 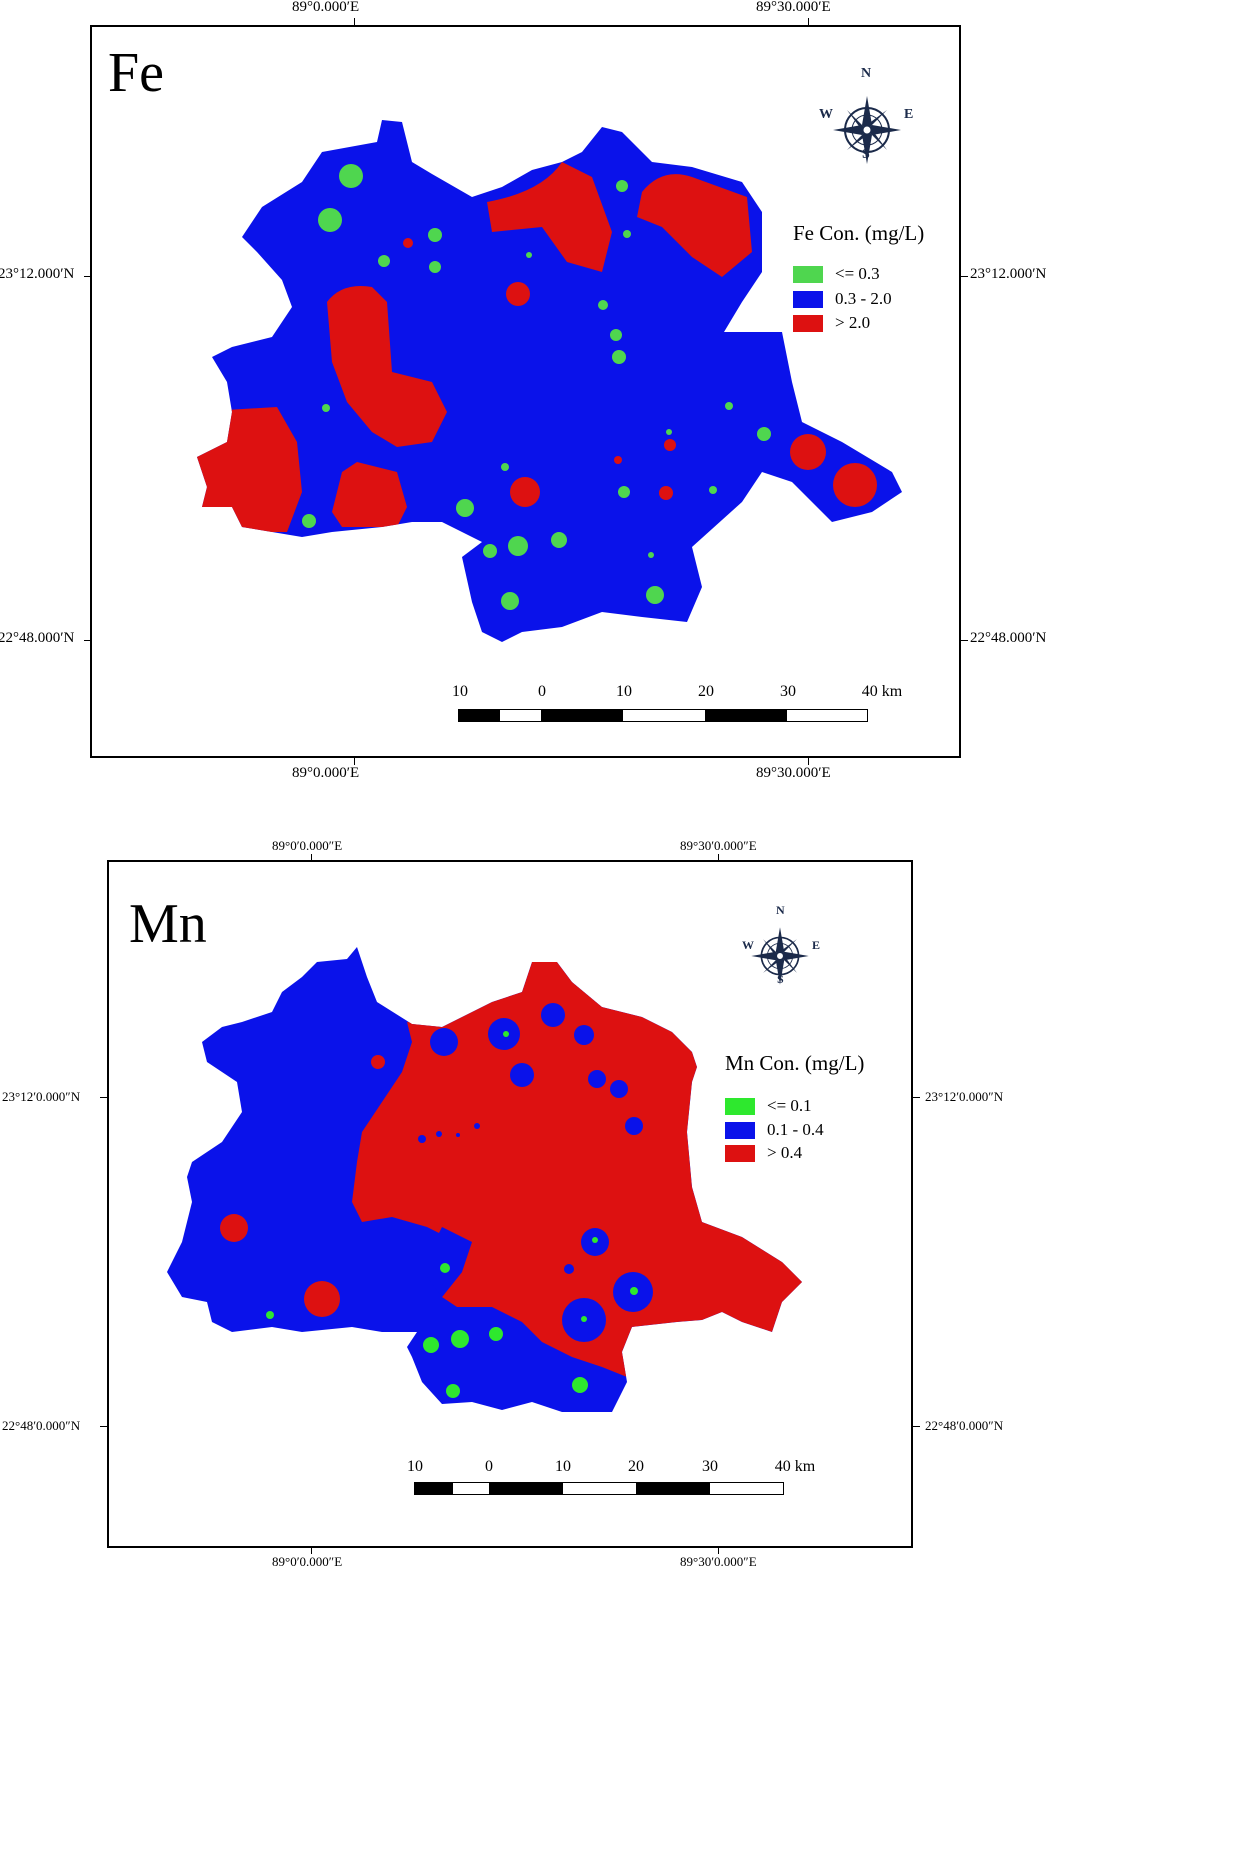 I want to click on bottom-coord-89-0-b: 89°0′0.000″E, so click(x=307, y=1561).